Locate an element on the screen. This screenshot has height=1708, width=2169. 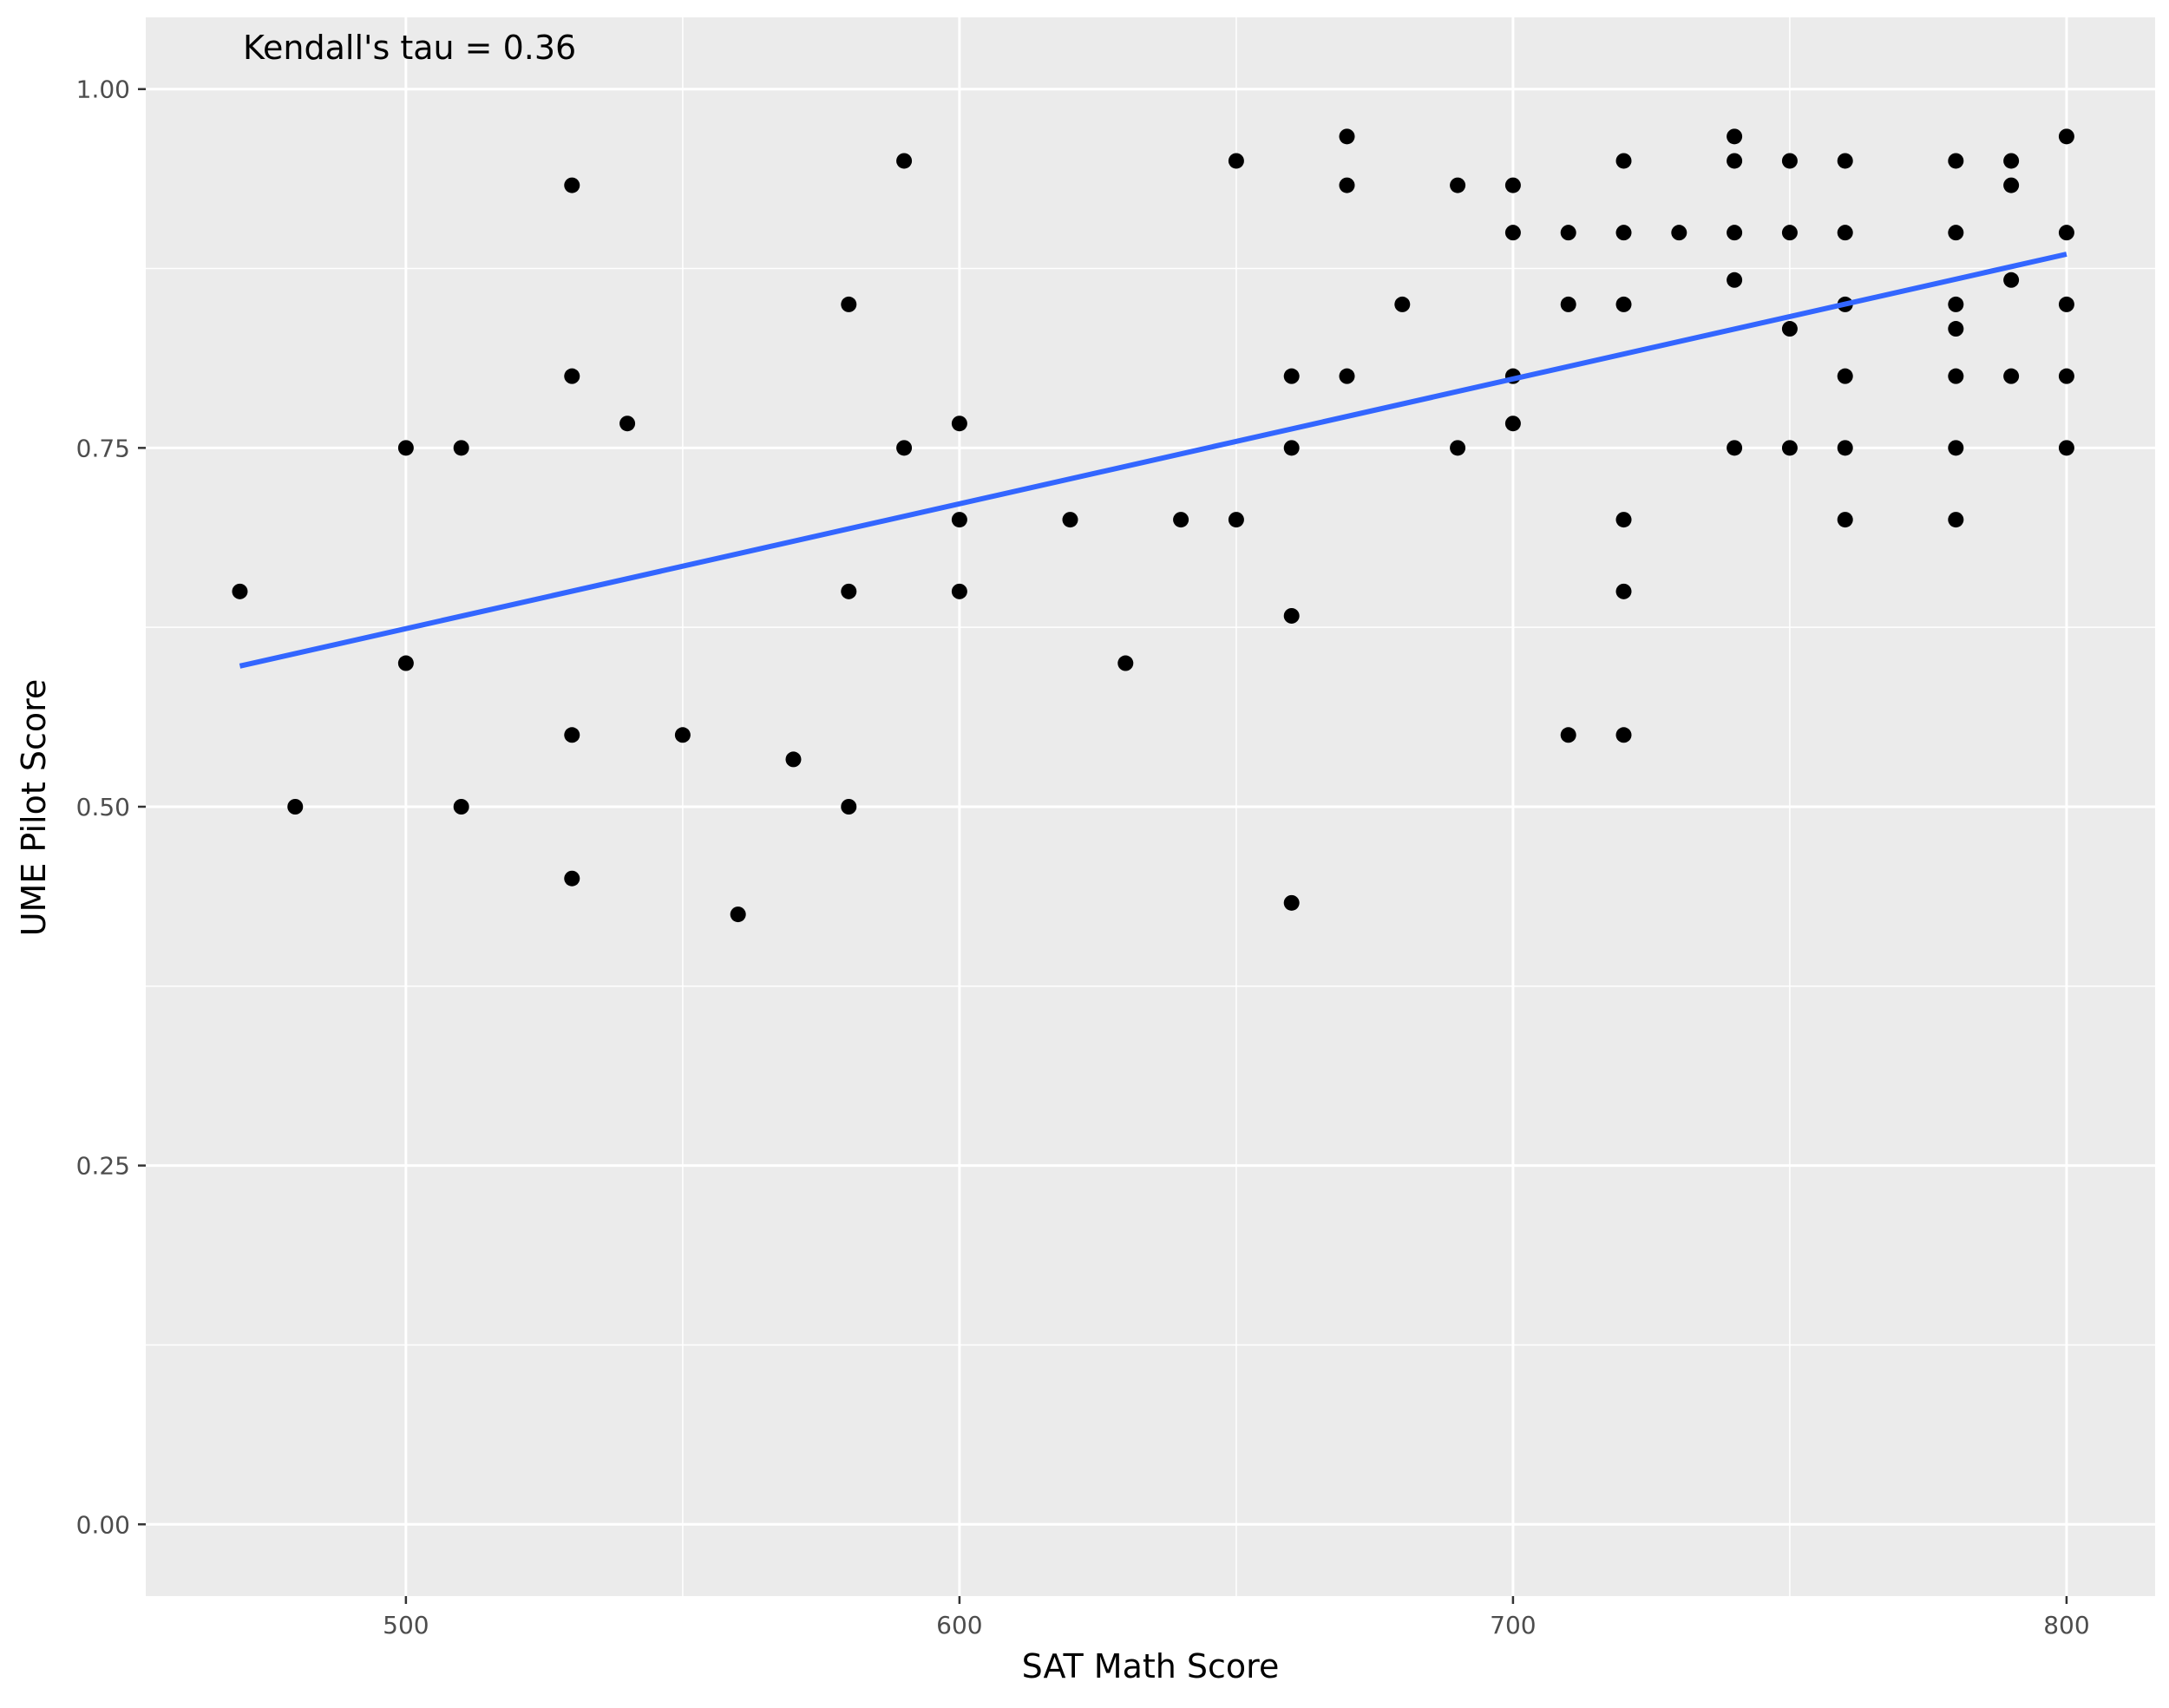
x-axis-title: SAT Math Score is located at coordinates (1151, 1666).